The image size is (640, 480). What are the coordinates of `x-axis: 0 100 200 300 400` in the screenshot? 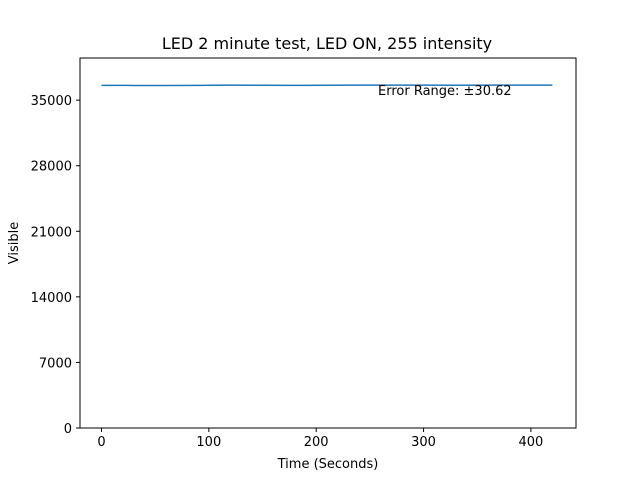 It's located at (320, 439).